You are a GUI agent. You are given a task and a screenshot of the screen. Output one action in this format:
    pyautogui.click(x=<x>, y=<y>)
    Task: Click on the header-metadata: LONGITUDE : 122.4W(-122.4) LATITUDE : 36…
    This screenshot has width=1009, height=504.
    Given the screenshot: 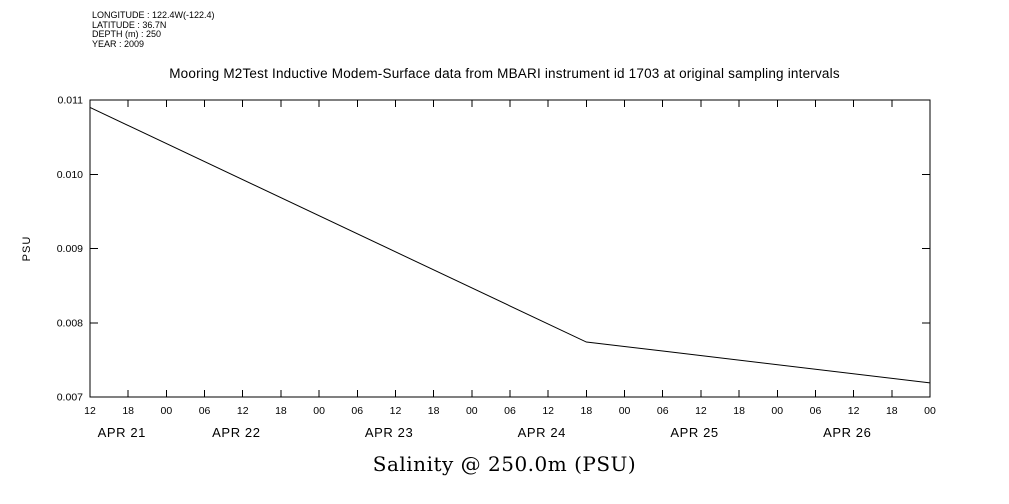 What is the action you would take?
    pyautogui.click(x=153, y=29)
    